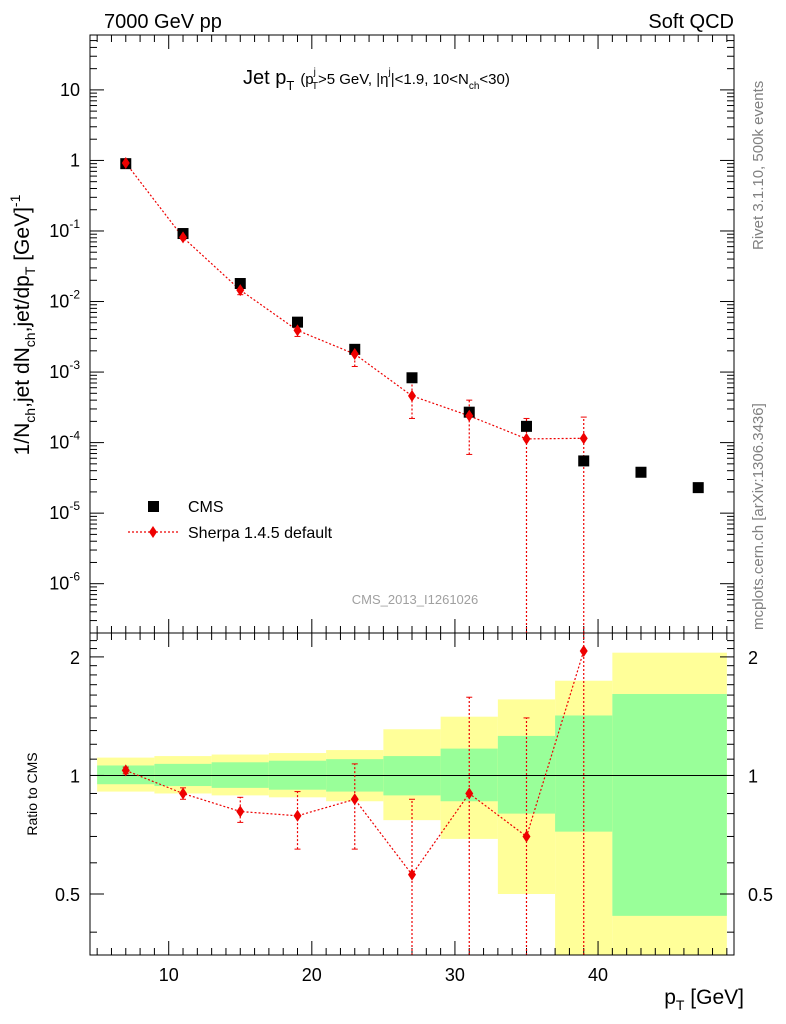 The width and height of the screenshot is (786, 1024). What do you see at coordinates (75, 658) in the screenshot?
I see `ratio-ytick-label-left: 2` at bounding box center [75, 658].